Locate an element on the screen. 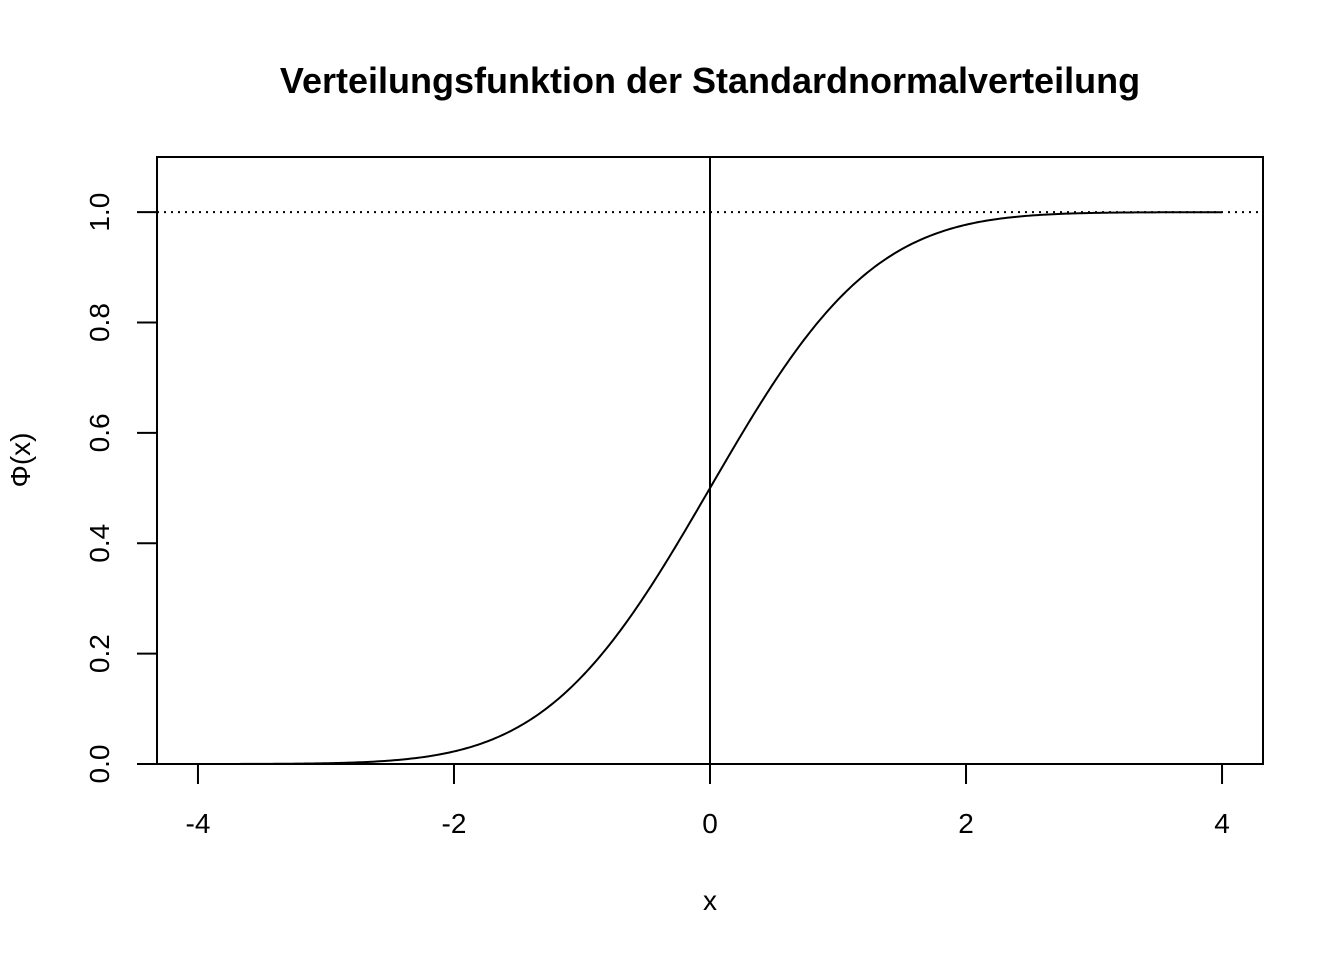  x-tick-label: 0 is located at coordinates (710, 823).